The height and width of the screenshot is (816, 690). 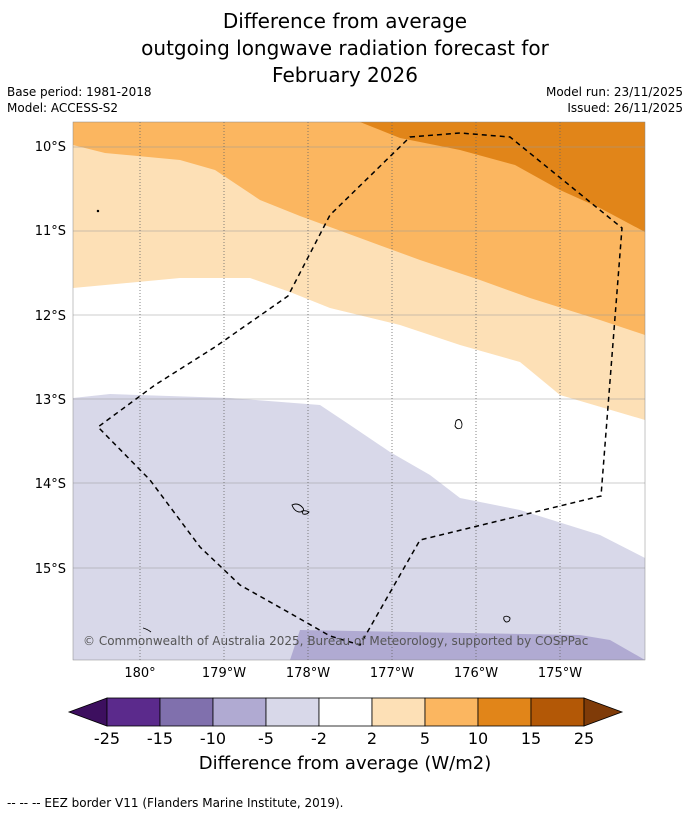 What do you see at coordinates (614, 92) in the screenshot?
I see `model-run: Model run: 23/11/2025` at bounding box center [614, 92].